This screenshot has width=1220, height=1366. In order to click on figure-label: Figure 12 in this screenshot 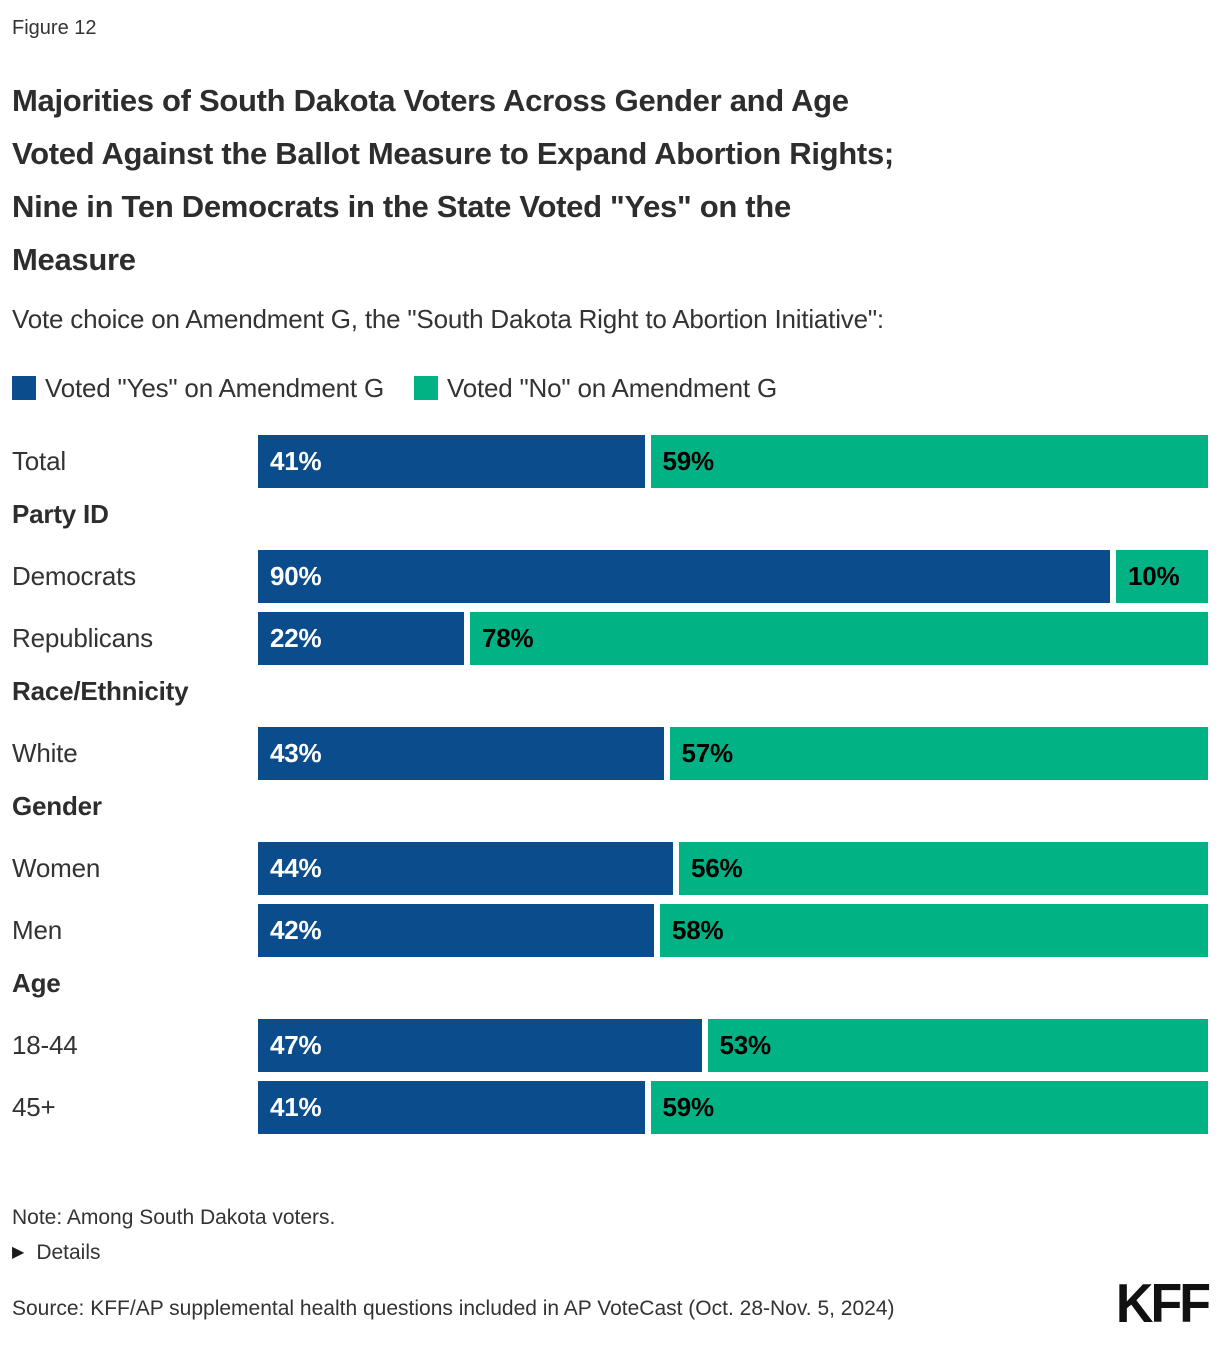, I will do `click(54, 28)`.